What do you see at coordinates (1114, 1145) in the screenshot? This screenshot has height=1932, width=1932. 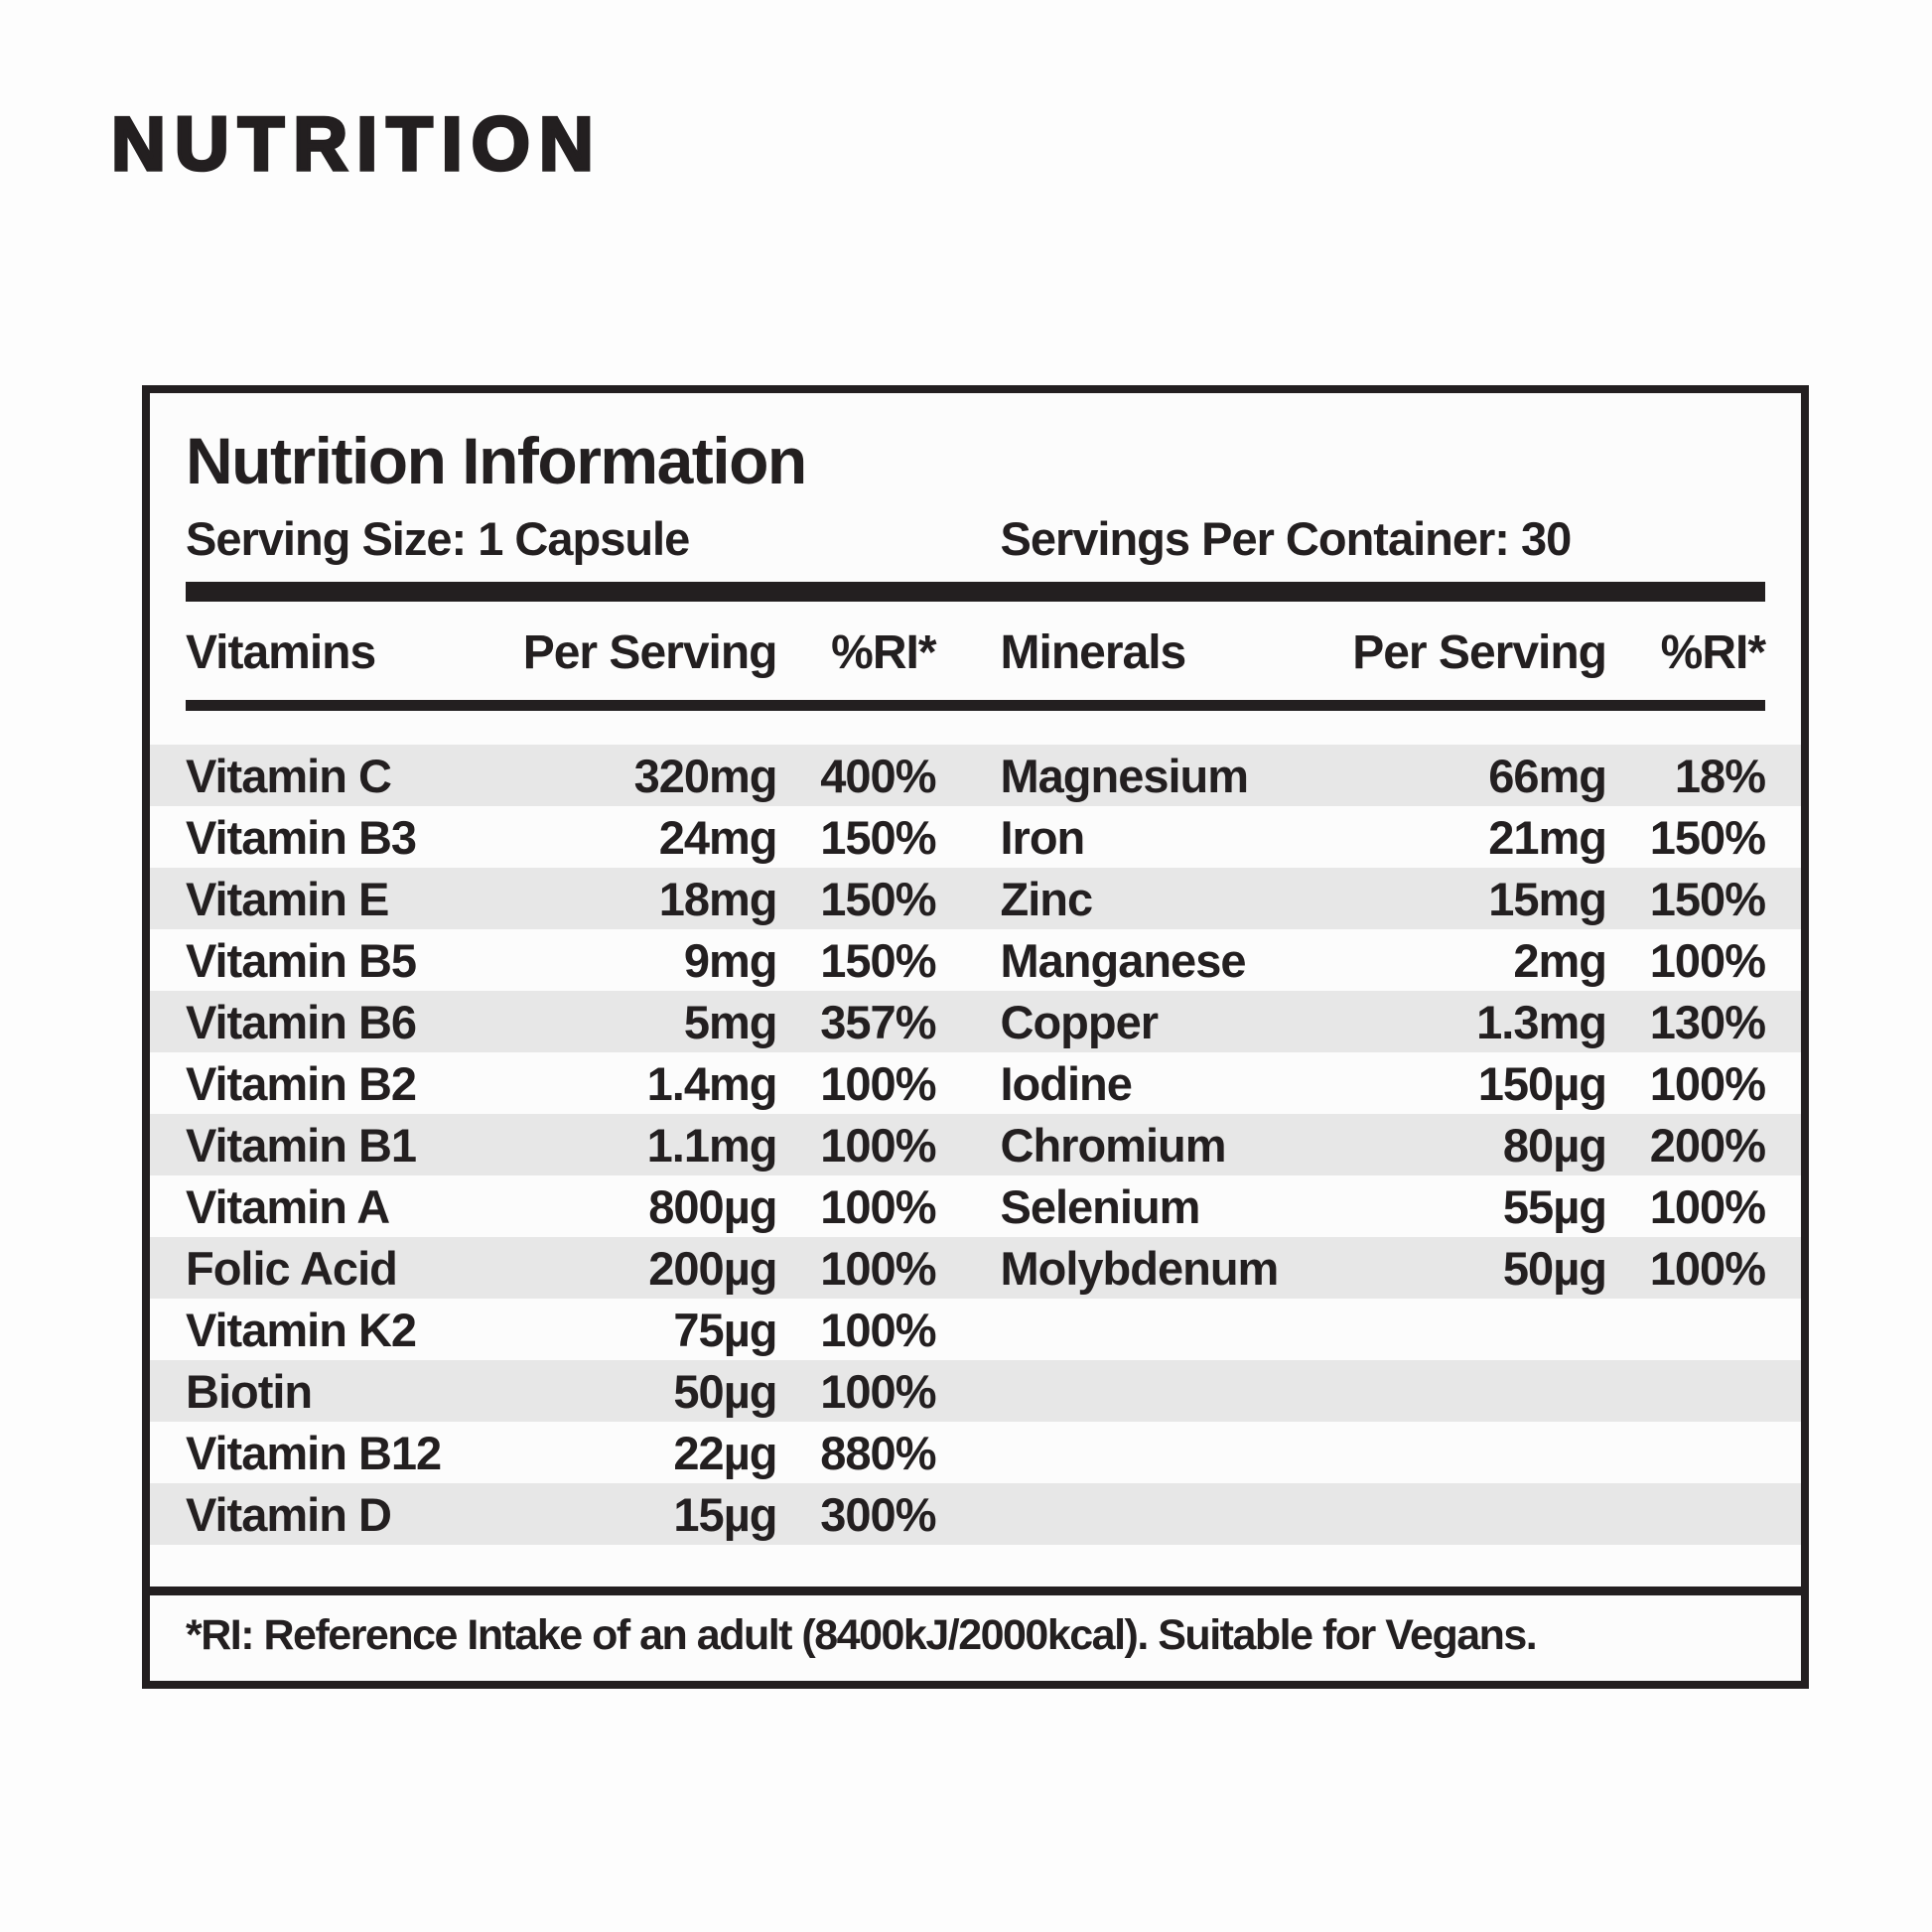 I see `mineral-name: Chromium` at bounding box center [1114, 1145].